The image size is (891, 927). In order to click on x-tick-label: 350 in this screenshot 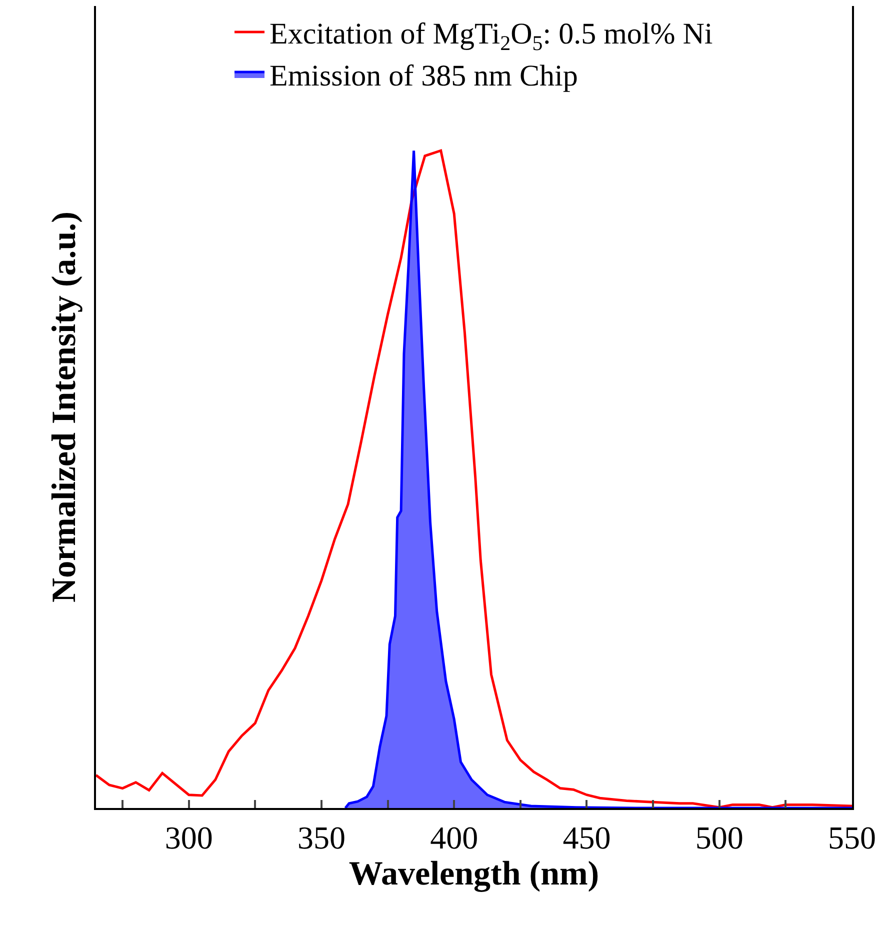, I will do `click(321, 837)`.